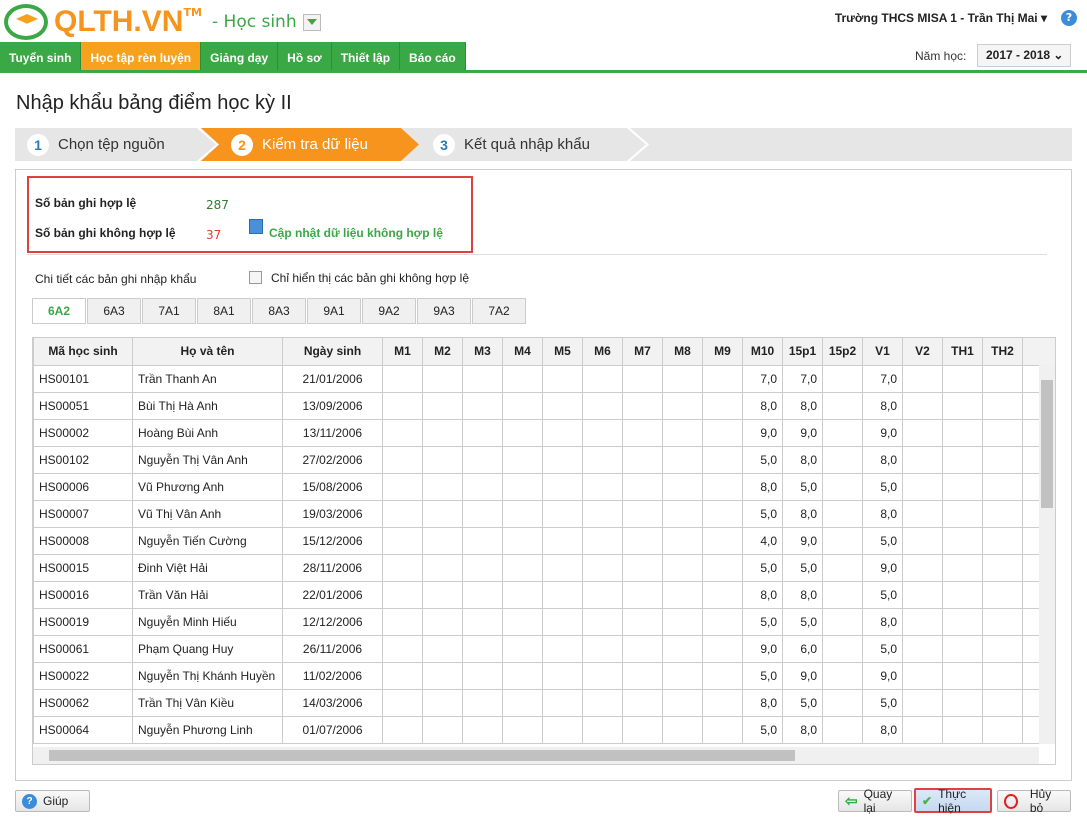  What do you see at coordinates (370, 278) in the screenshot?
I see `invalid-only-label: Chỉ hiển thị các bản ghi không hợp lệ` at bounding box center [370, 278].